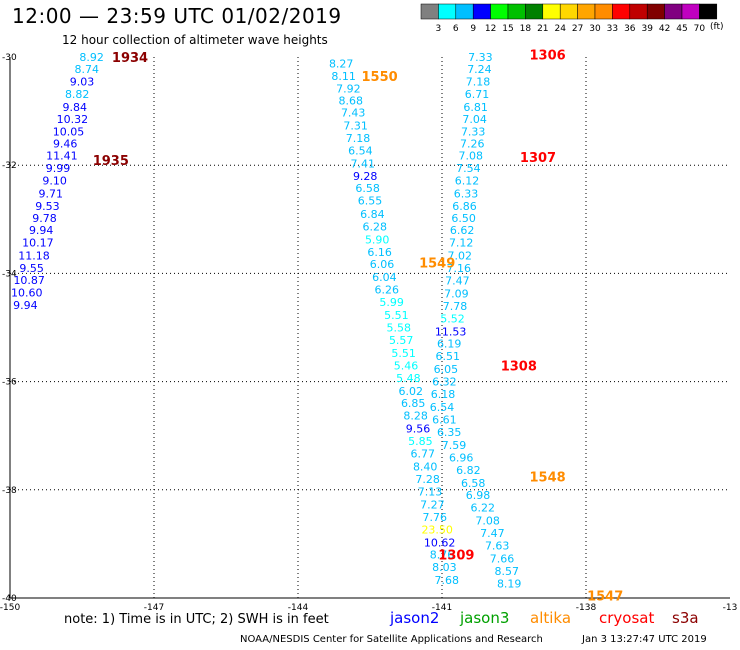  Describe the element at coordinates (444, 419) in the screenshot. I see `wave-height-value: 6.61` at that location.